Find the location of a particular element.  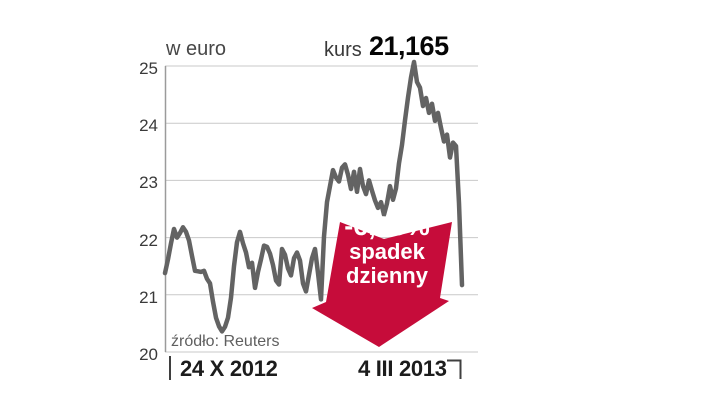

date-bracket-right is located at coordinates (454, 369).